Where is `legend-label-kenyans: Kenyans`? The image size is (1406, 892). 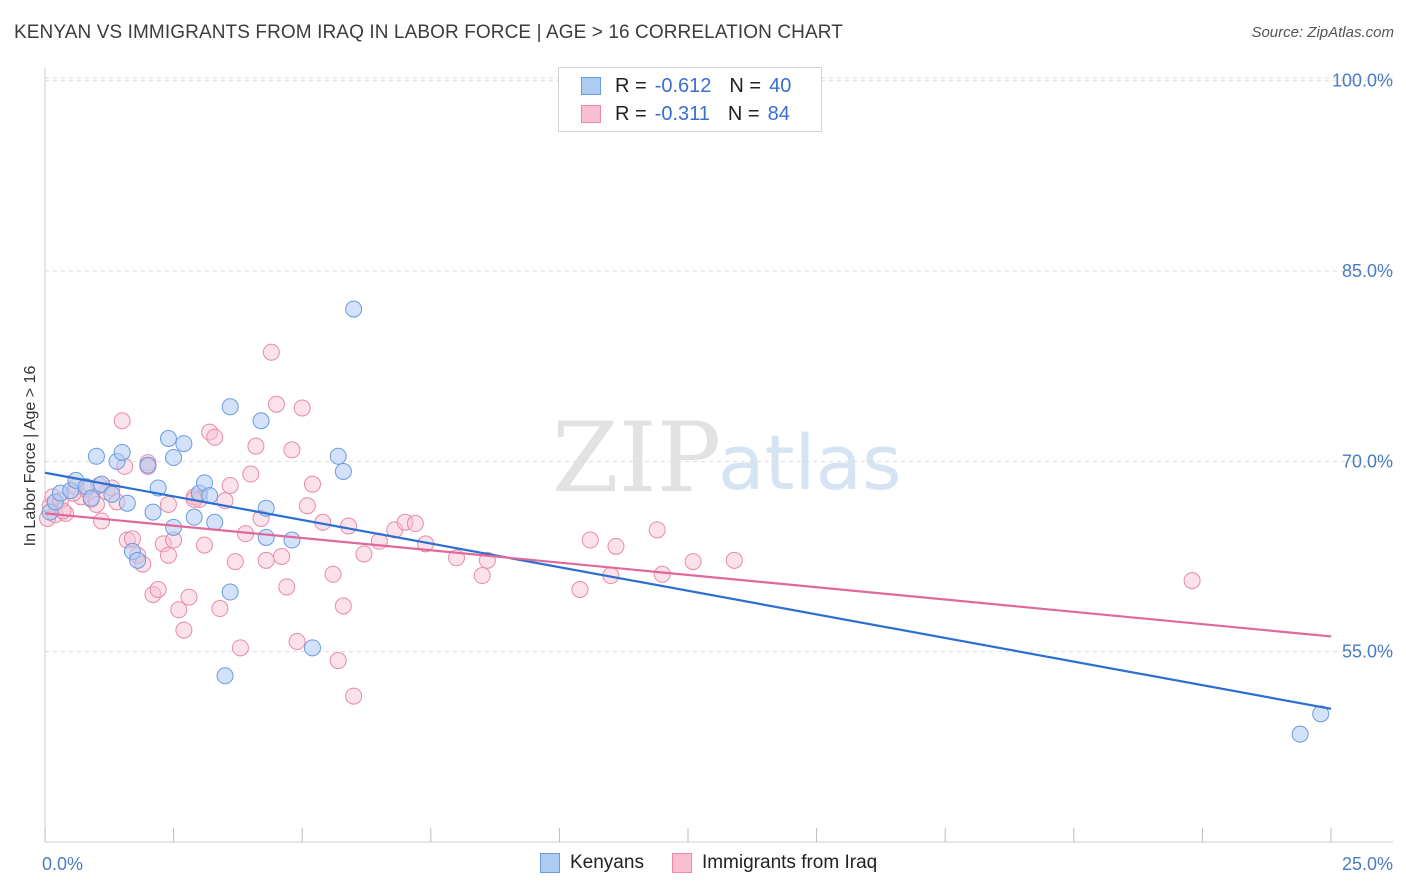
legend-label-kenyans: Kenyans is located at coordinates (607, 862).